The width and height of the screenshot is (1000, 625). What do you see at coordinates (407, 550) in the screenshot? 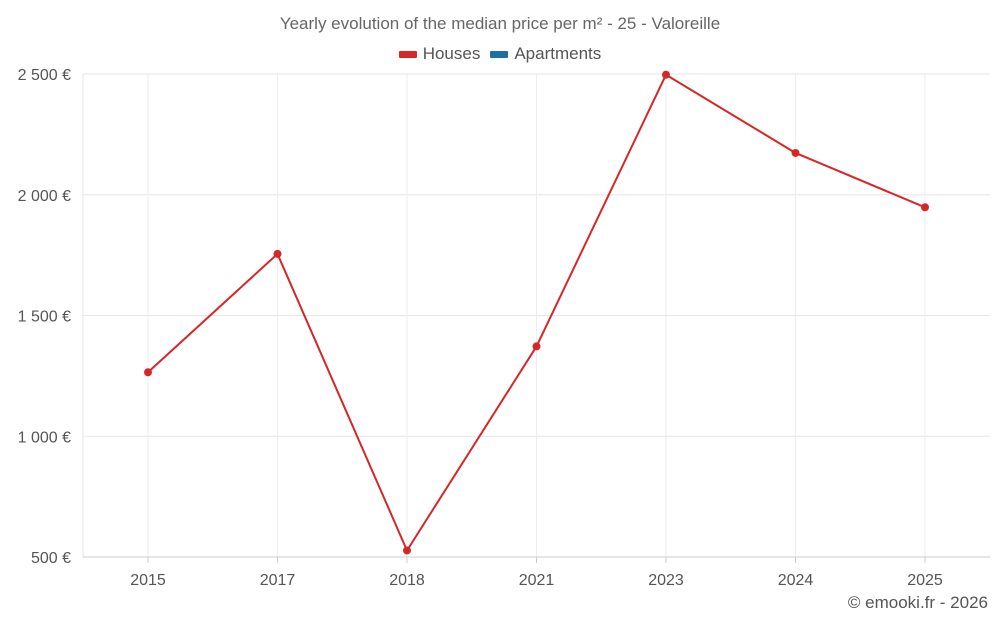
I see `data-point-houses-2018` at bounding box center [407, 550].